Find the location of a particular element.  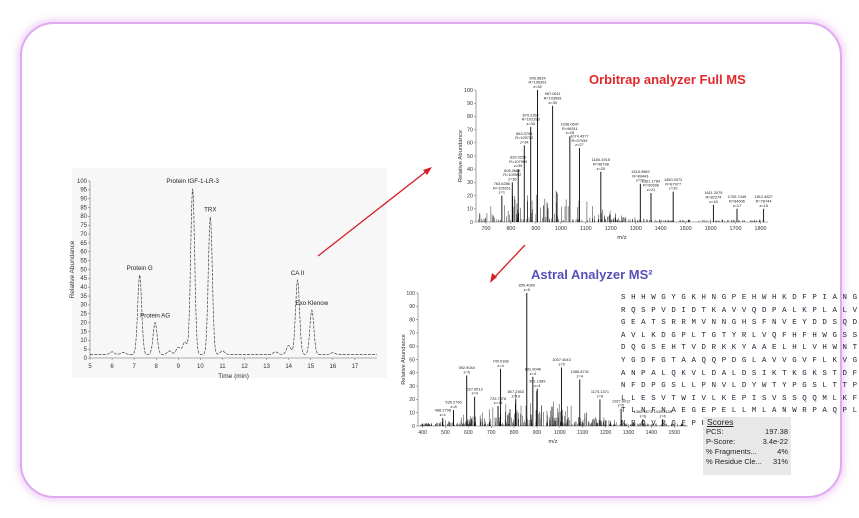

y-tick-label: 65 is located at coordinates (83, 244).